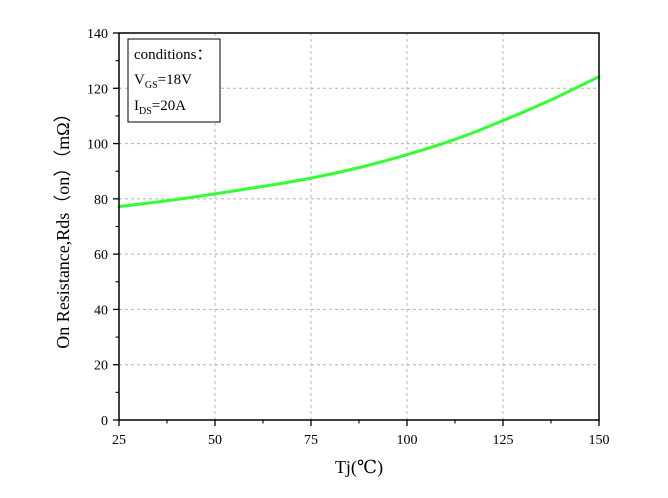 Image resolution: width=668 pixels, height=498 pixels. I want to click on y-tick-label: 100, so click(97, 145).